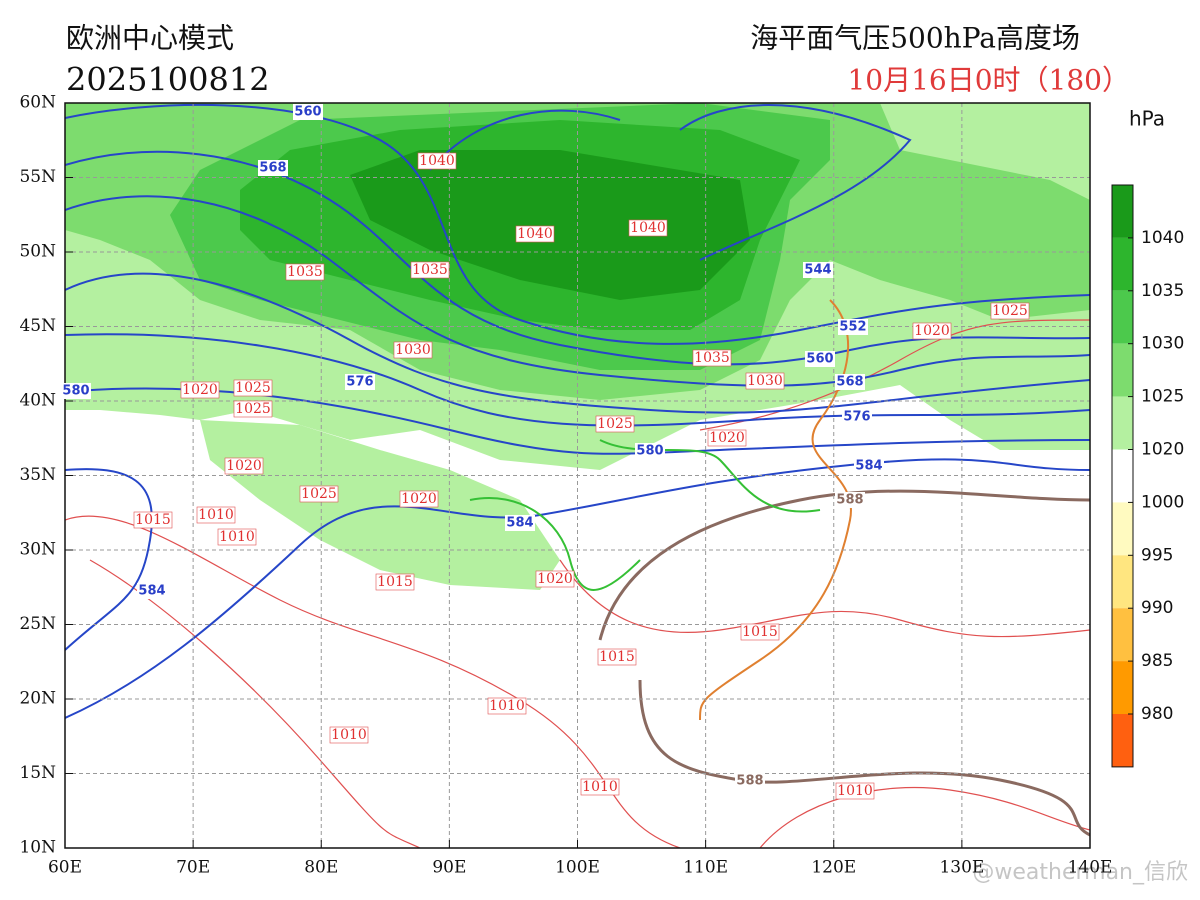 The height and width of the screenshot is (900, 1200). I want to click on height-label: 576, so click(359, 382).